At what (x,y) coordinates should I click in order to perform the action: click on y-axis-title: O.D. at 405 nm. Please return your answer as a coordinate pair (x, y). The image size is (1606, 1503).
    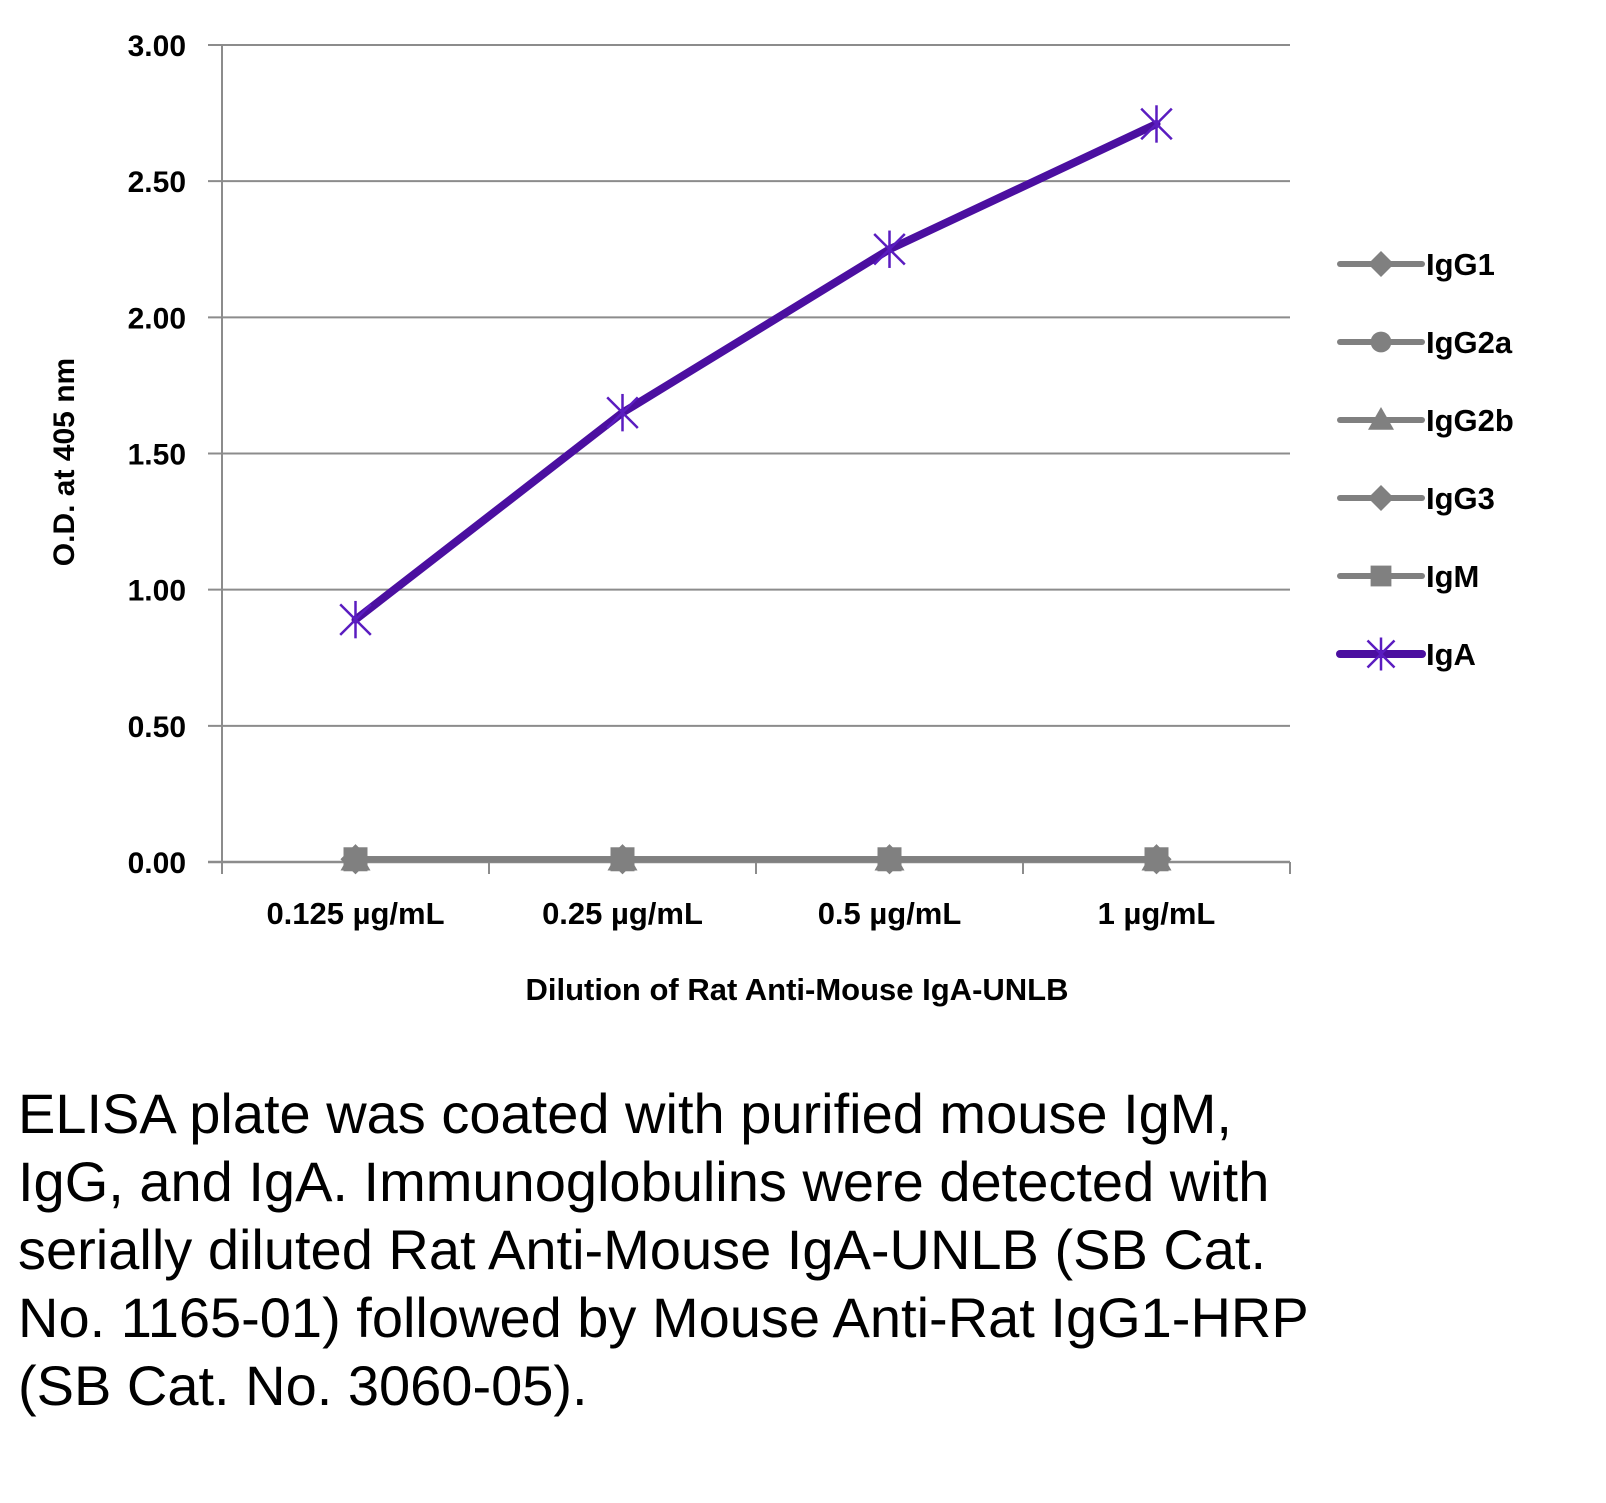
    Looking at the image, I should click on (64, 462).